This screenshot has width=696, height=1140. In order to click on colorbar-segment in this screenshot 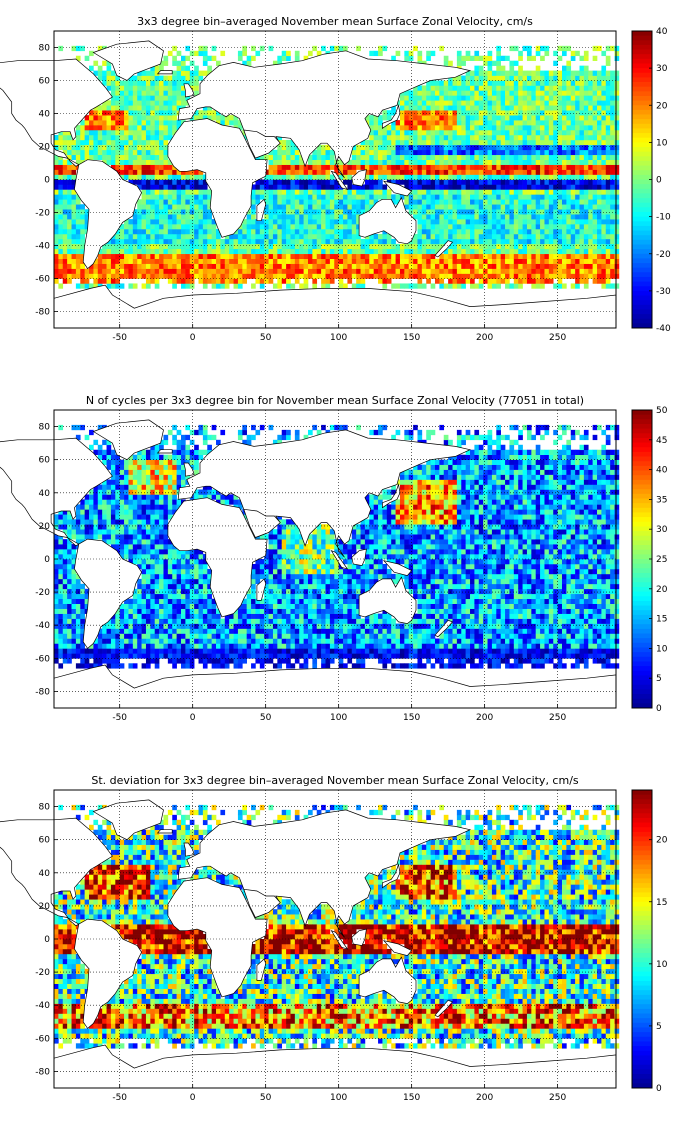, I will do `click(642, 75)`.